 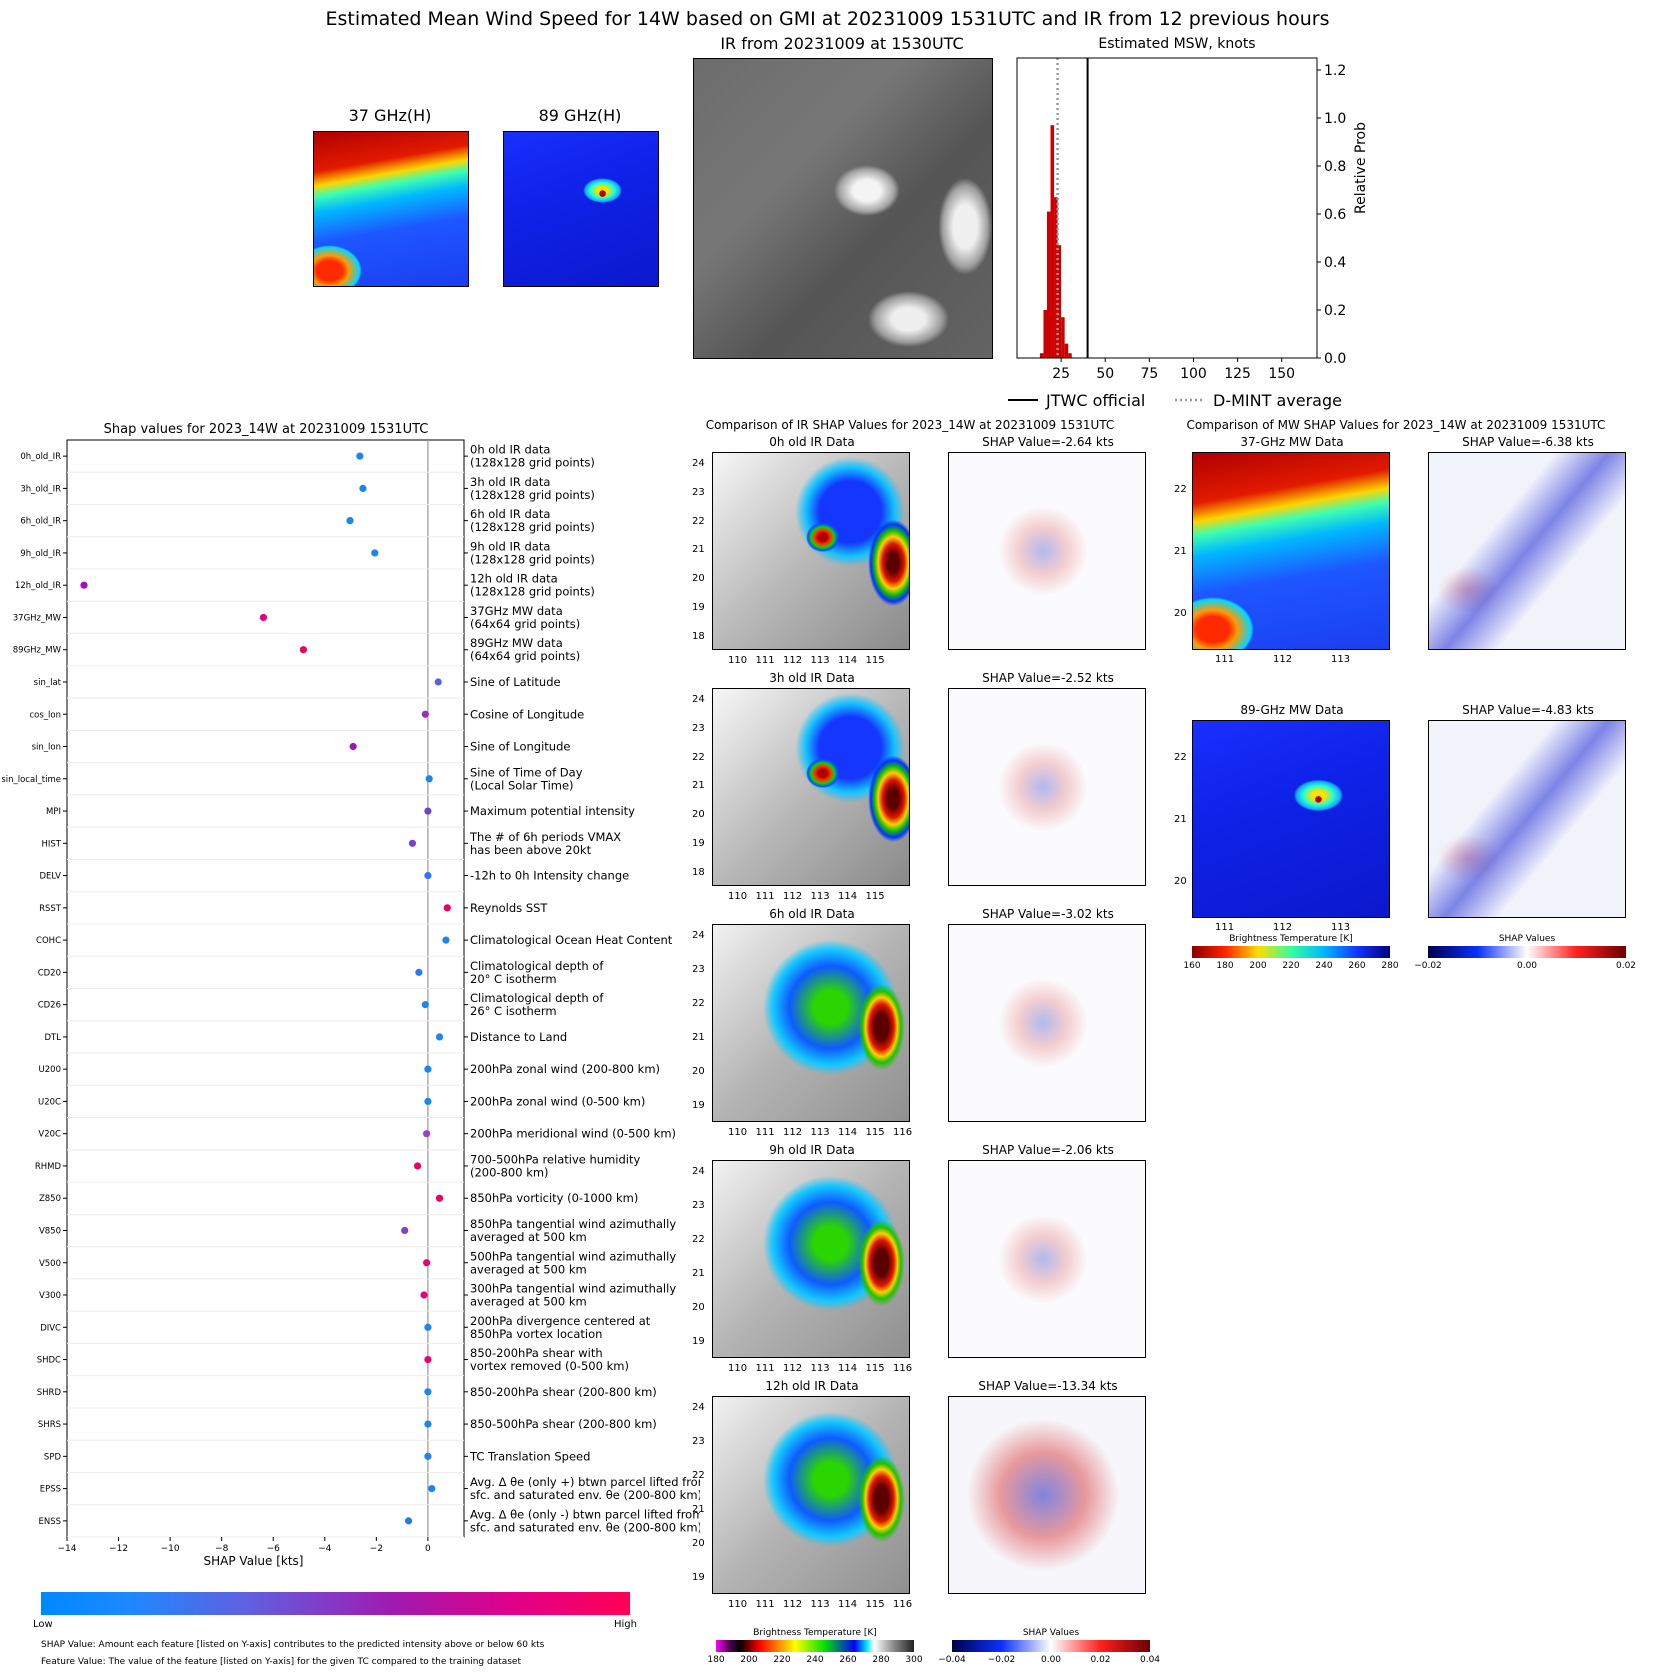 What do you see at coordinates (563, 1424) in the screenshot?
I see `shap-feature-desc-30-0: 850-500hPa shear (200-800 km)` at bounding box center [563, 1424].